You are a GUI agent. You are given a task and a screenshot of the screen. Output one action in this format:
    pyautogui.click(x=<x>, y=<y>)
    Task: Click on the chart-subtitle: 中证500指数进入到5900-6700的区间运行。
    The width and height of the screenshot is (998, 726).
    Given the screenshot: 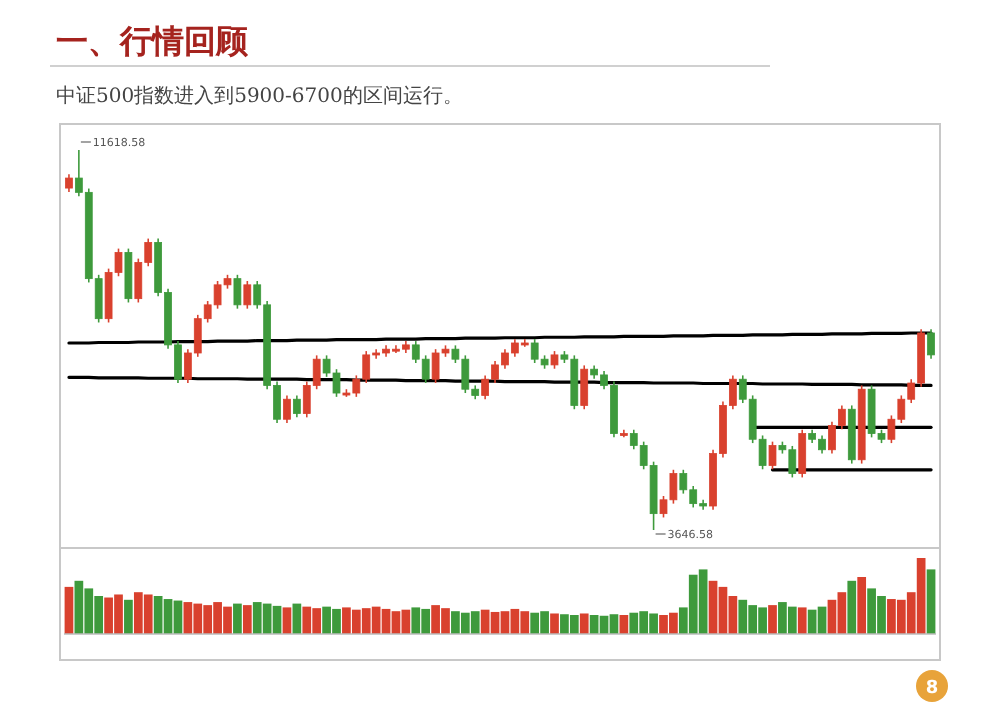 What is the action you would take?
    pyautogui.click(x=259, y=96)
    